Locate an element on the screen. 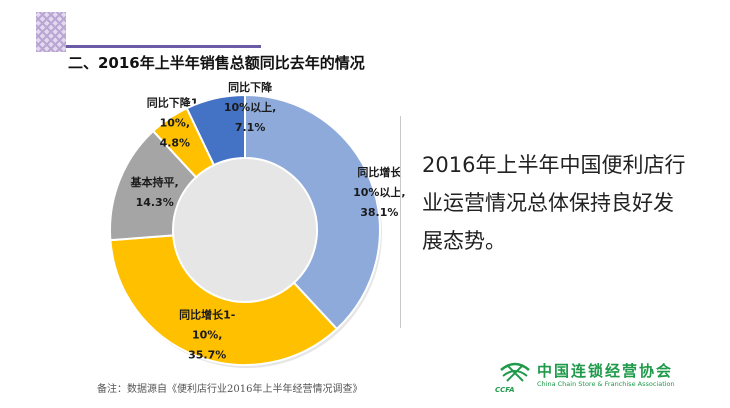 The height and width of the screenshot is (408, 730). slice-label: 同比下降1-10%, 4.8% is located at coordinates (175, 122).